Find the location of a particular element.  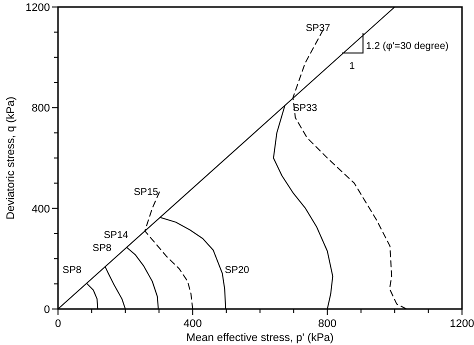

series-label: SP33 is located at coordinates (305, 108).